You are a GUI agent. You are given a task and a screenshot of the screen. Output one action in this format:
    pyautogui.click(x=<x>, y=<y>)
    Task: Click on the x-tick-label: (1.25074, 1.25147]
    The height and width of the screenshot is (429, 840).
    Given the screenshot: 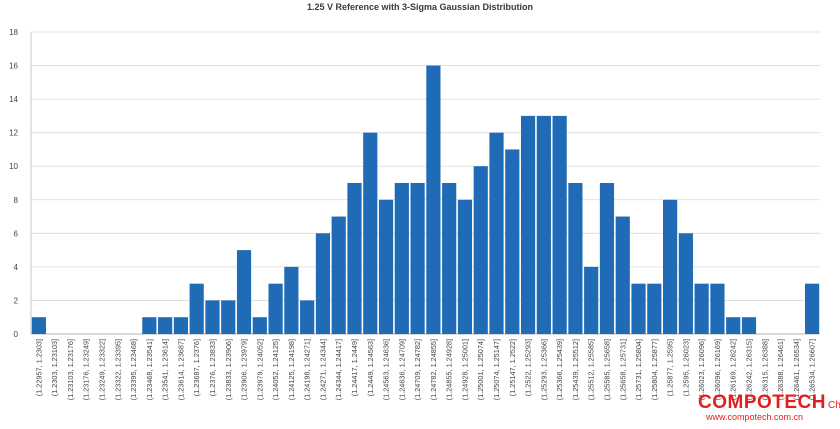 What is the action you would take?
    pyautogui.click(x=496, y=369)
    